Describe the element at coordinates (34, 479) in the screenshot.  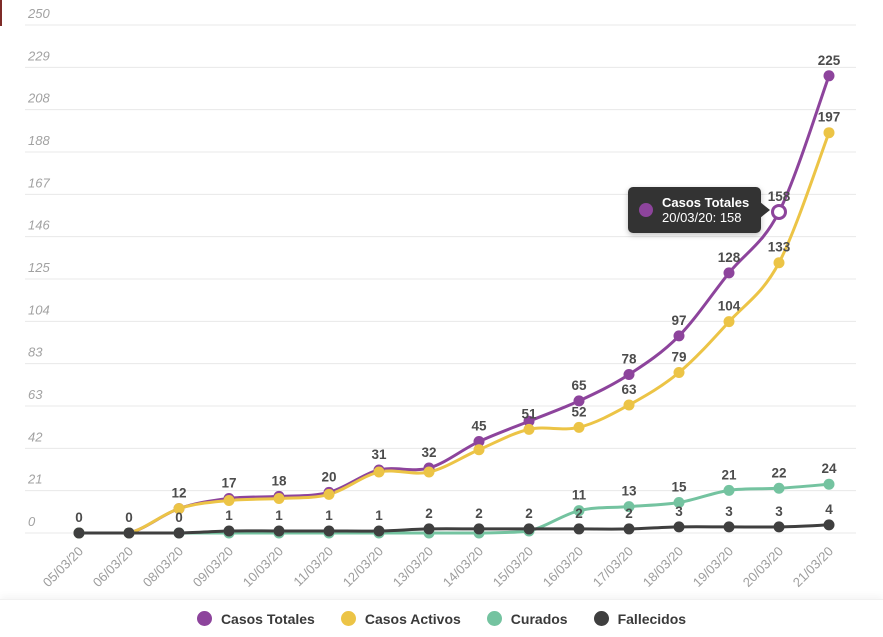
I see `y-tick-label: 21` at that location.